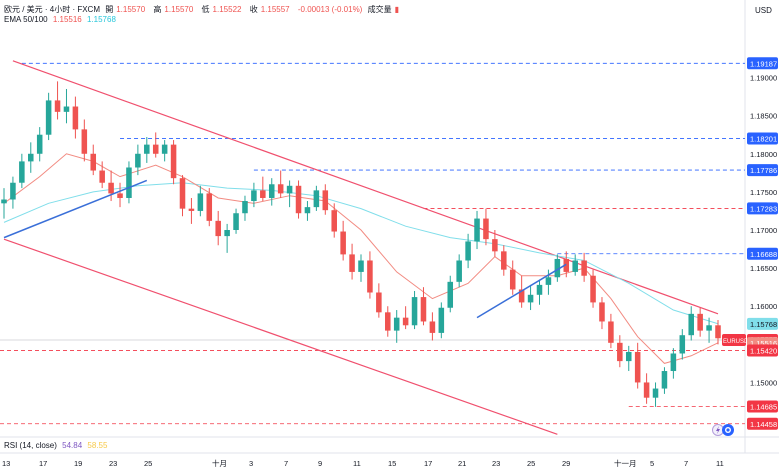  What do you see at coordinates (78, 463) in the screenshot?
I see `time-tick-label: 19` at bounding box center [78, 463].